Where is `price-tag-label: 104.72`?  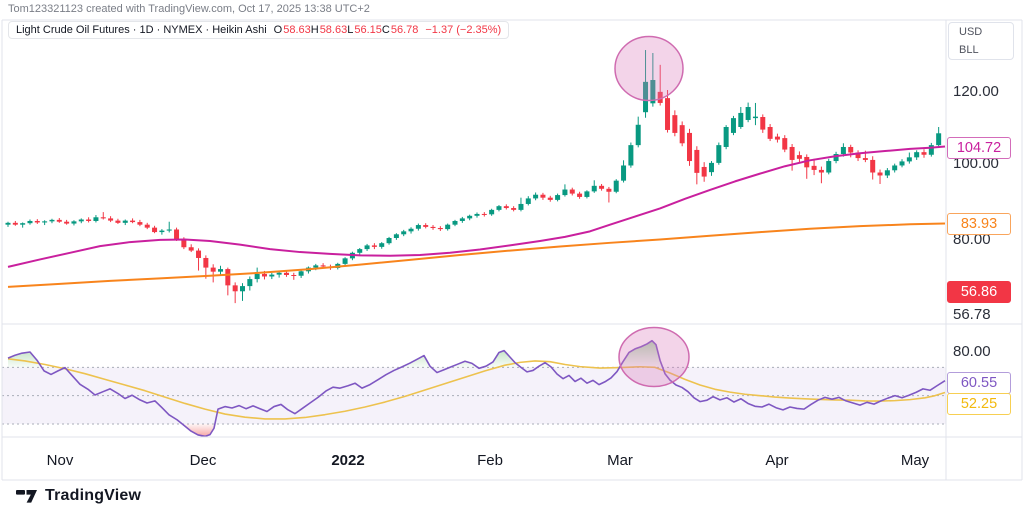 price-tag-label: 104.72 is located at coordinates (979, 147).